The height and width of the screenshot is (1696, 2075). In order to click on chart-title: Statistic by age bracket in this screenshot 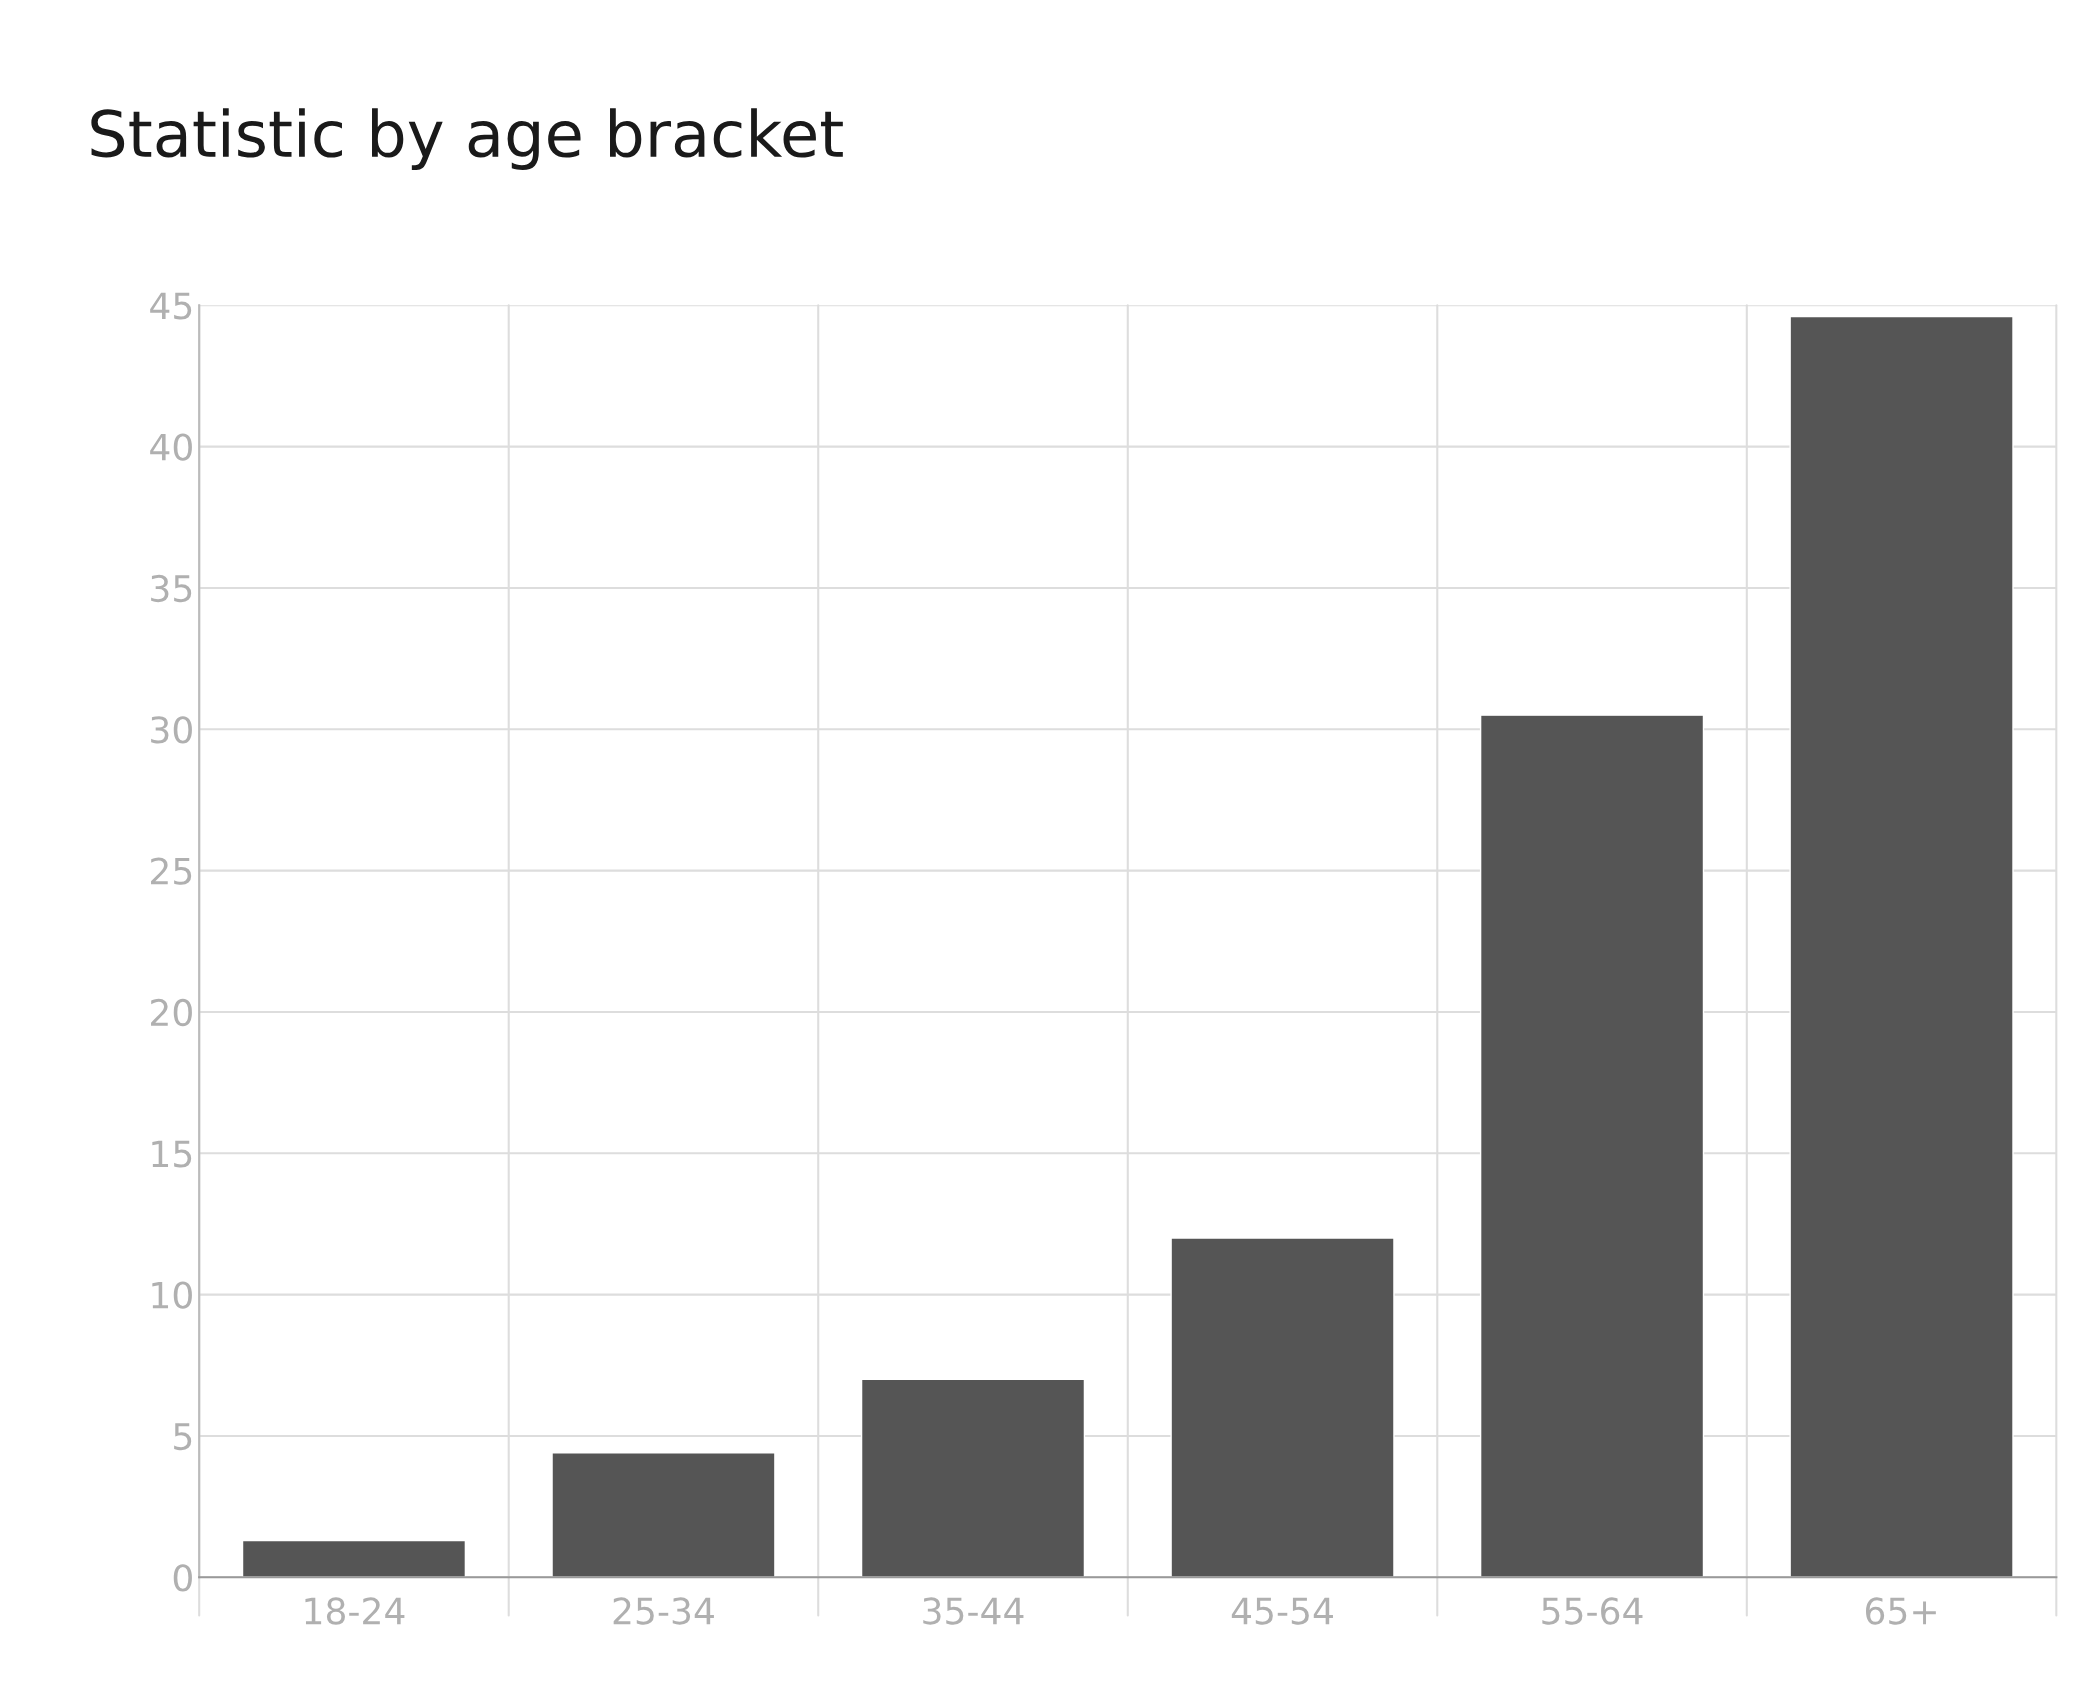, I will do `click(467, 139)`.